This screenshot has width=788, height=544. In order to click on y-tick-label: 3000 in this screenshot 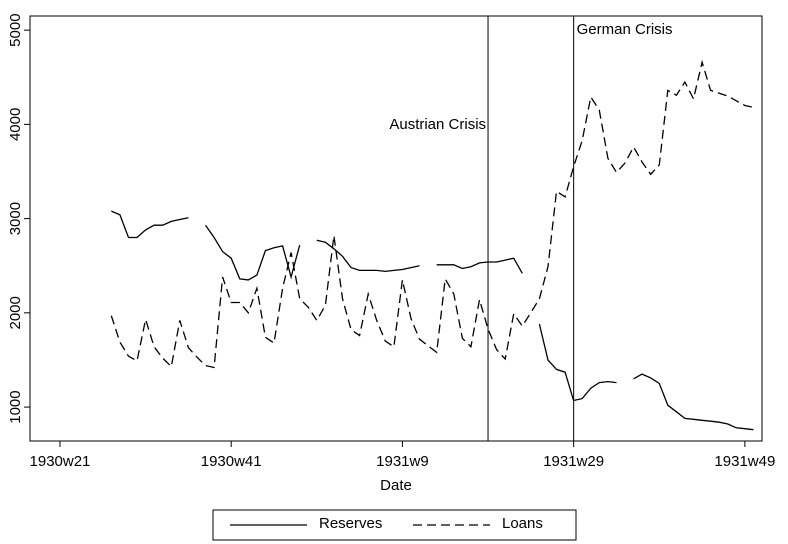, I will do `click(15, 218)`.